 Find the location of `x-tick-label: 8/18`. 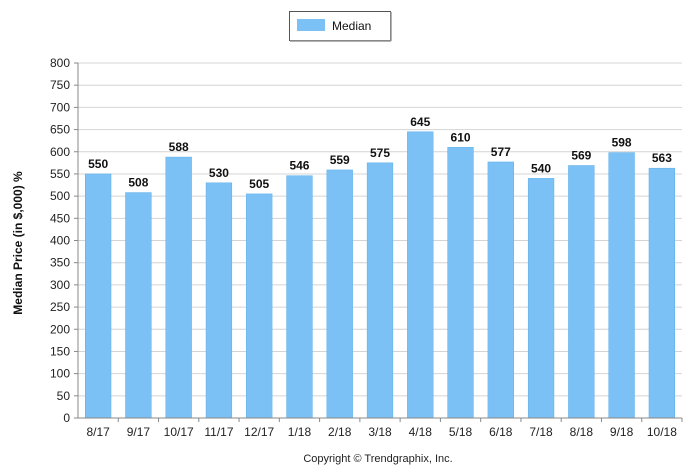

x-tick-label: 8/18 is located at coordinates (582, 432).